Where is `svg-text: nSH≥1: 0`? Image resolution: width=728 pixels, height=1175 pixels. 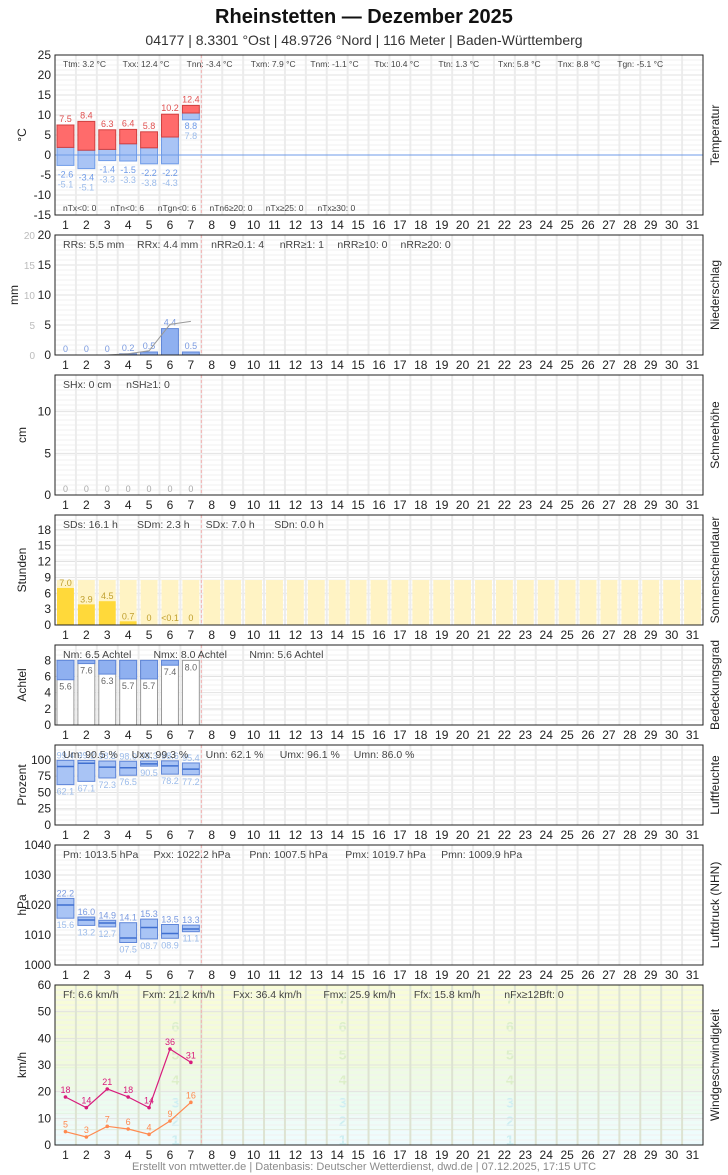 svg-text: nSH≥1: 0 is located at coordinates (148, 385).